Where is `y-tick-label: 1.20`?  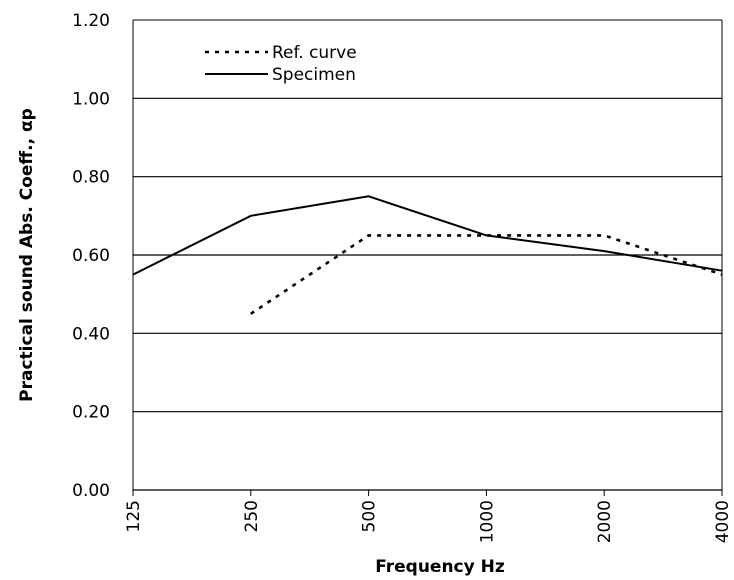
y-tick-label: 1.20 is located at coordinates (91, 21).